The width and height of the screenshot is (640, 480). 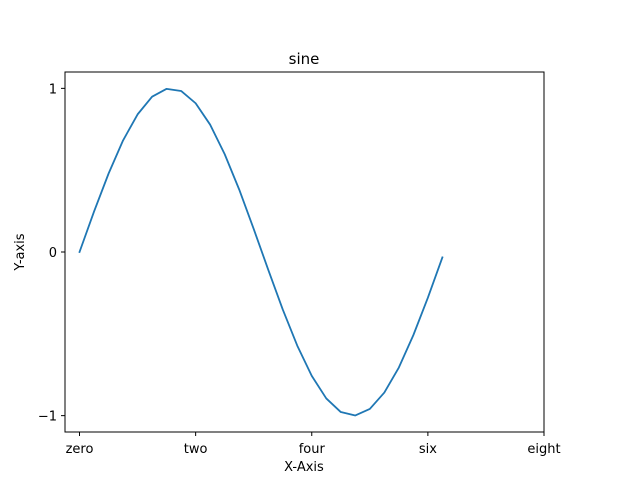 I want to click on x-axis-ticks: zero two four six eight, so click(x=313, y=444).